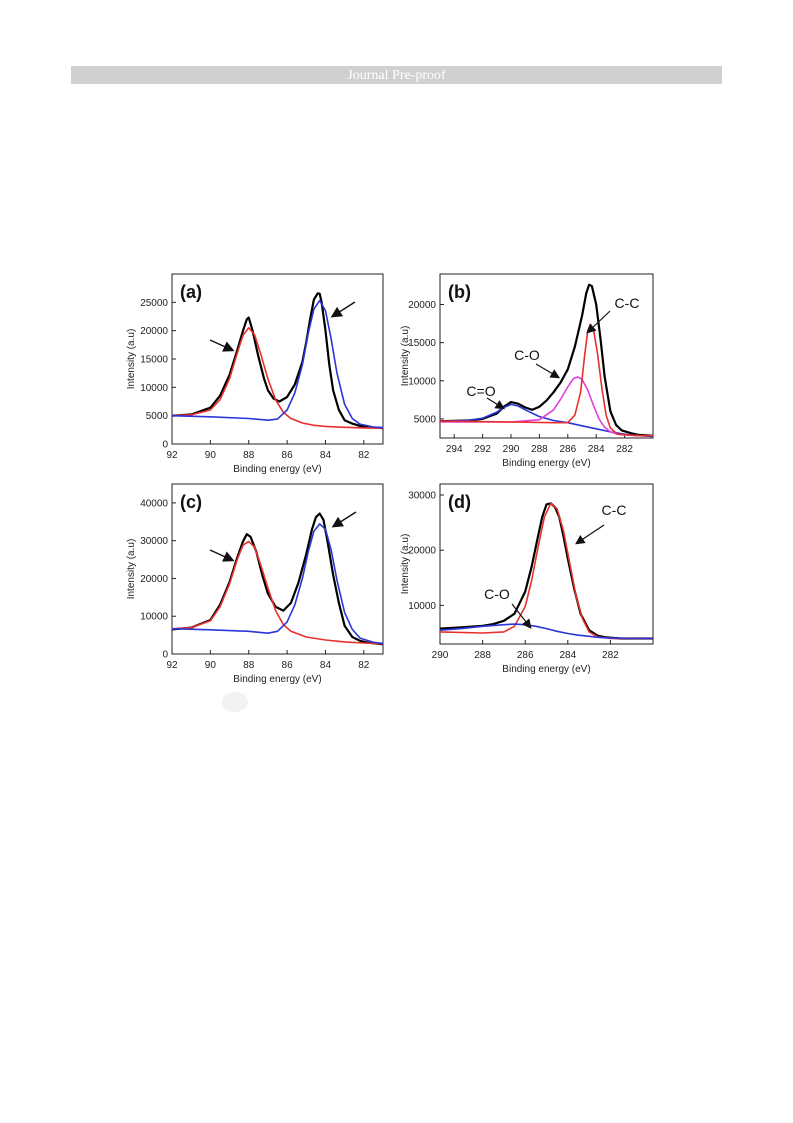  I want to click on y-tick-label: 40000, so click(154, 503).